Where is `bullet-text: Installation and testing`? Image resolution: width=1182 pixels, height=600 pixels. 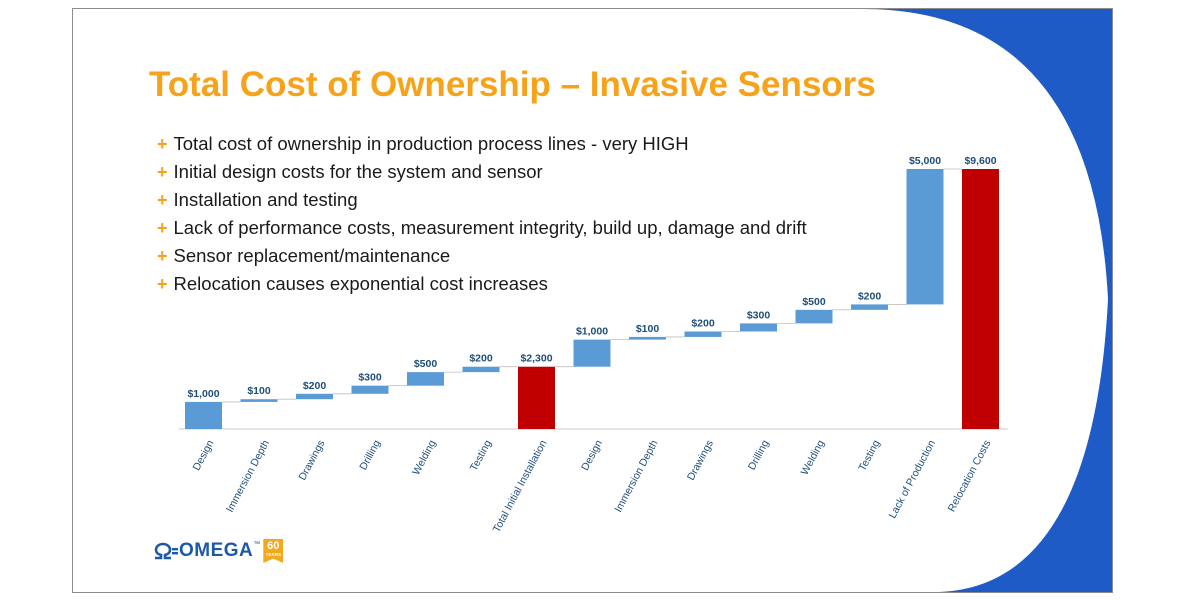
bullet-text: Installation and testing is located at coordinates (265, 199).